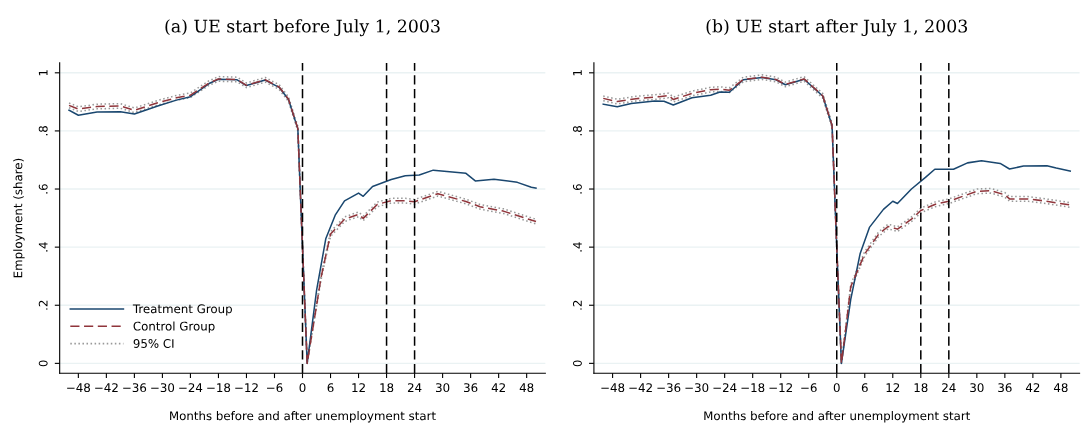 Image resolution: width=1085 pixels, height=434 pixels. Describe the element at coordinates (153, 343) in the screenshot. I see `legend-label: 95% CI` at that location.